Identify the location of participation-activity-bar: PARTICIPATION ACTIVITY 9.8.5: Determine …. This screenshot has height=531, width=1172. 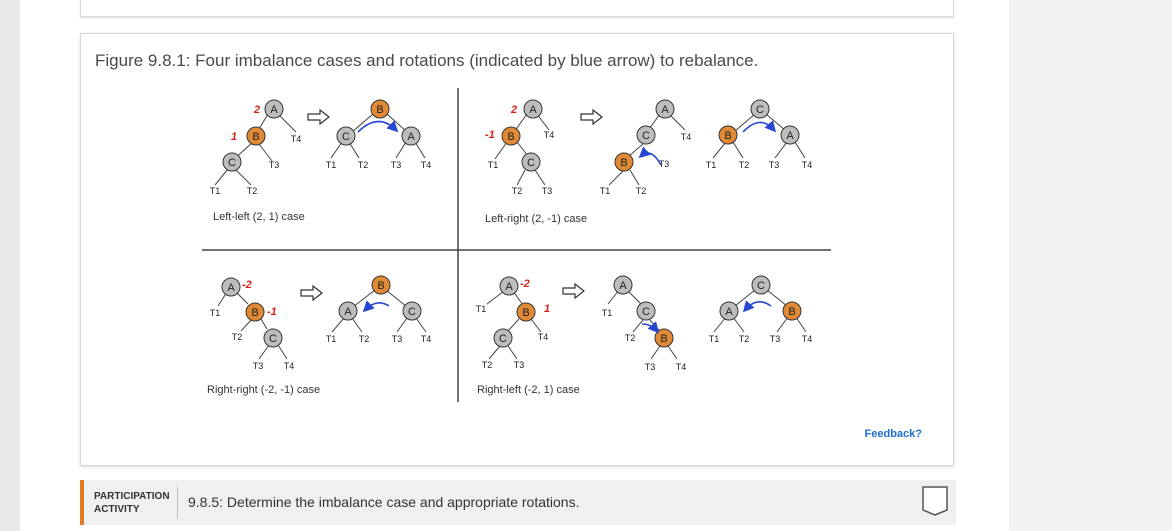
(518, 502).